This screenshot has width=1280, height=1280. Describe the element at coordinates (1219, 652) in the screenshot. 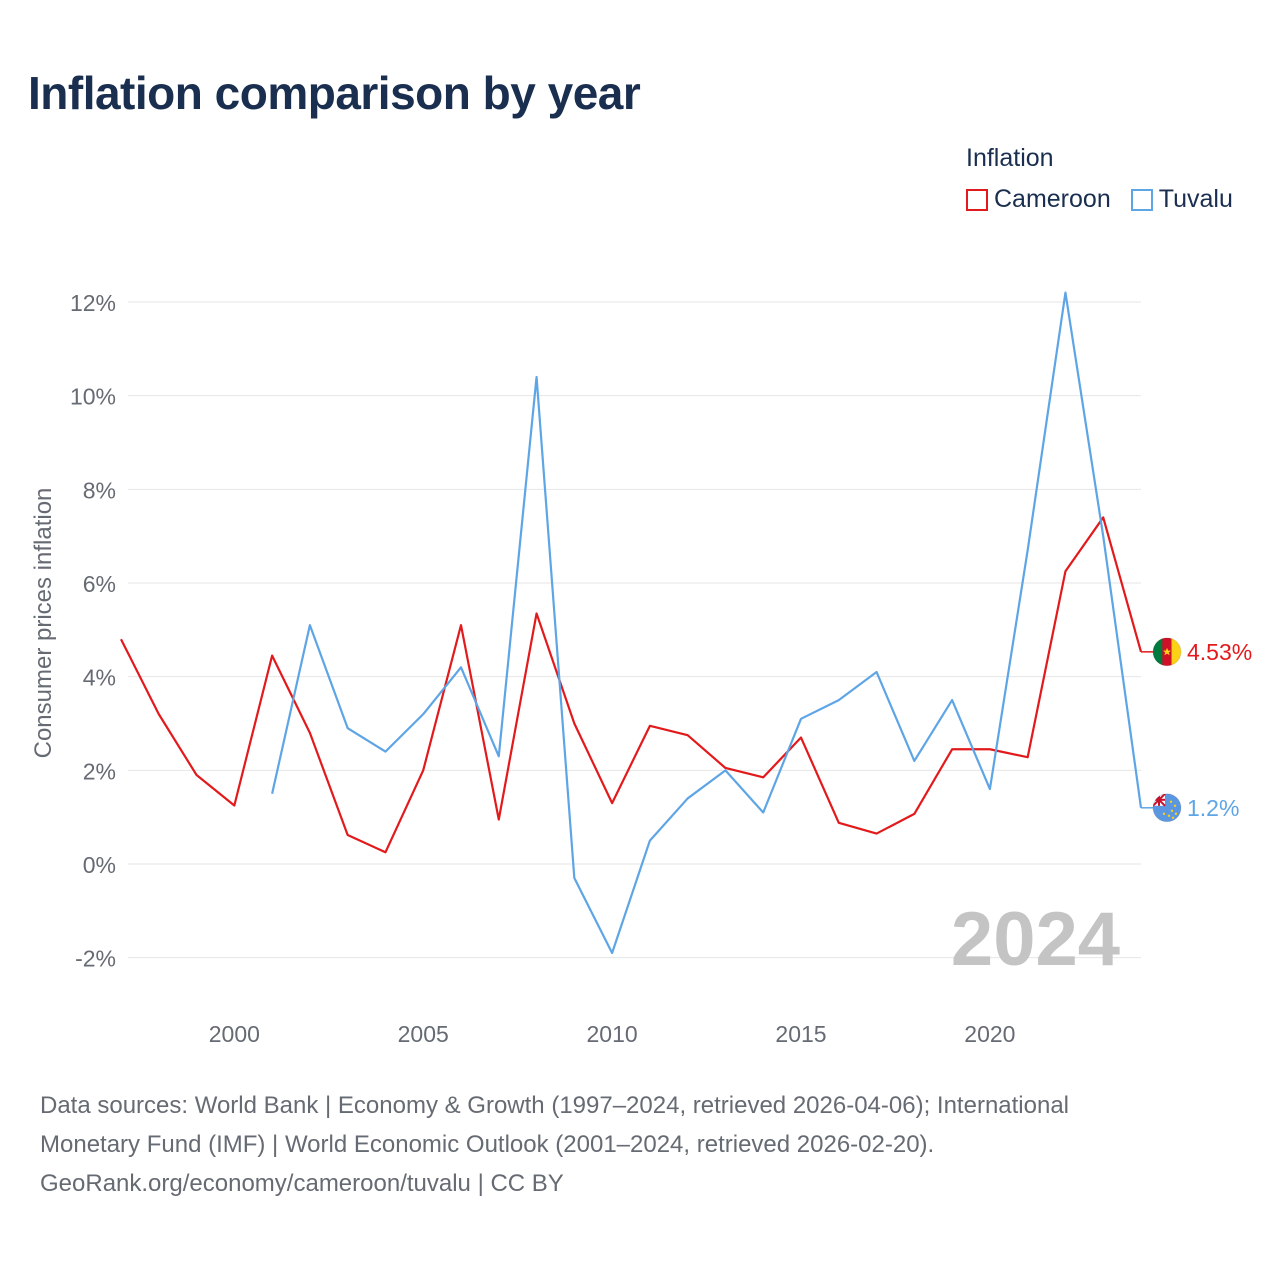

I see `end-value-label-cameroon: 4.53%` at that location.